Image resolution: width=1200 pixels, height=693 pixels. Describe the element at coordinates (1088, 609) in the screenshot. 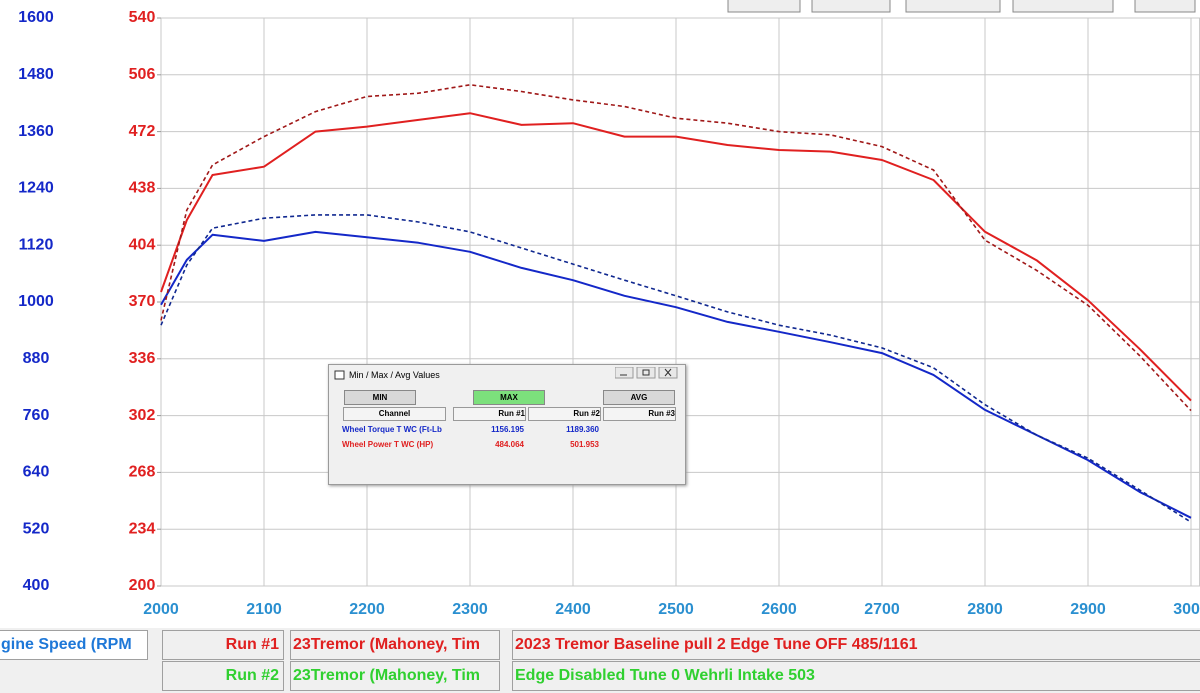

I see `x-tick-label: 2900` at that location.